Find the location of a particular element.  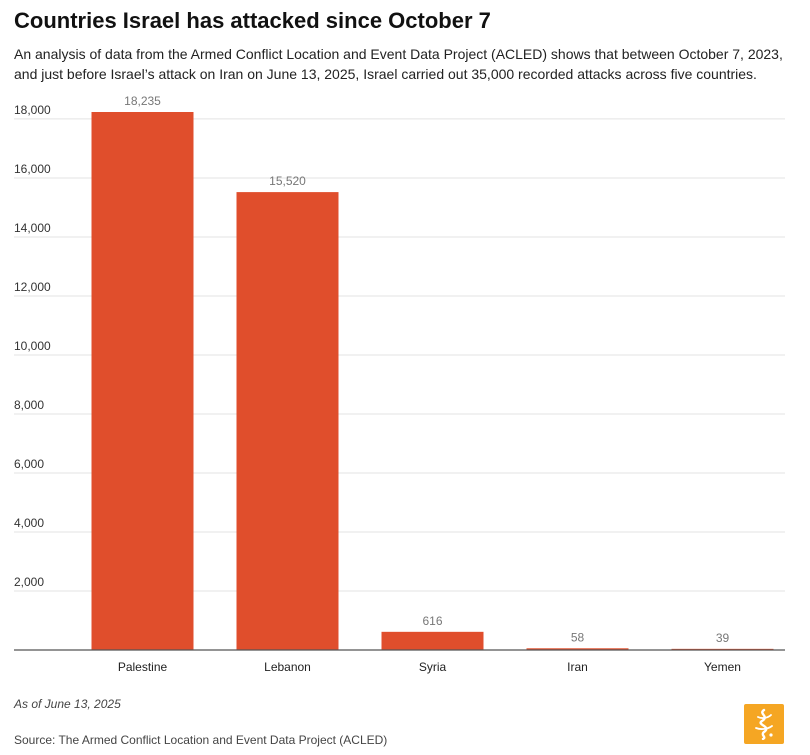

x-tick-label: Palestine is located at coordinates (143, 667).